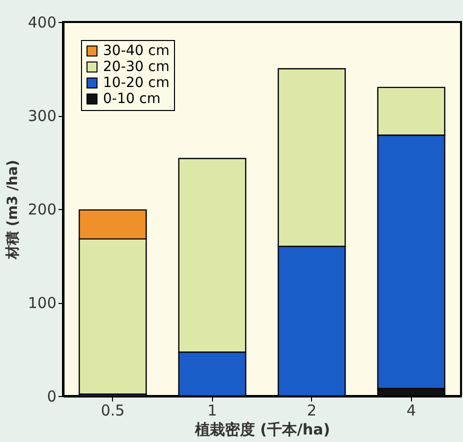 The image size is (463, 442). What do you see at coordinates (132, 99) in the screenshot?
I see `legend-label: 0-10 cm` at bounding box center [132, 99].